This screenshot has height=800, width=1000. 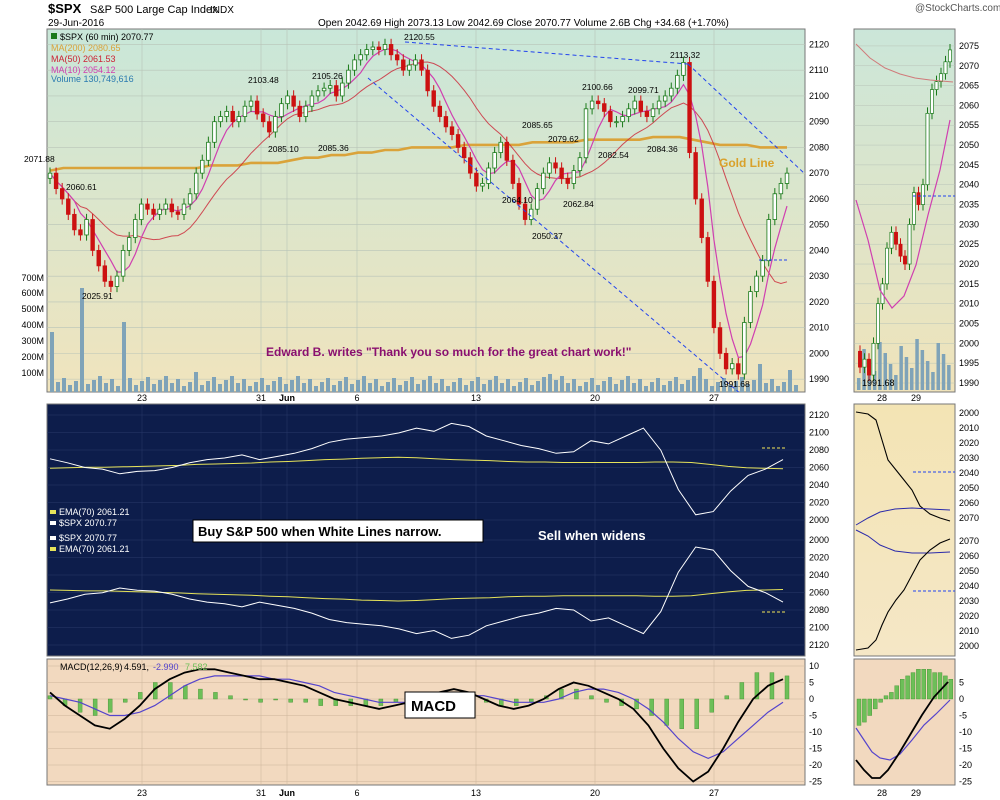 What do you see at coordinates (969, 586) in the screenshot?
I see `small-mid-y-tick-lower: 2040` at bounding box center [969, 586].